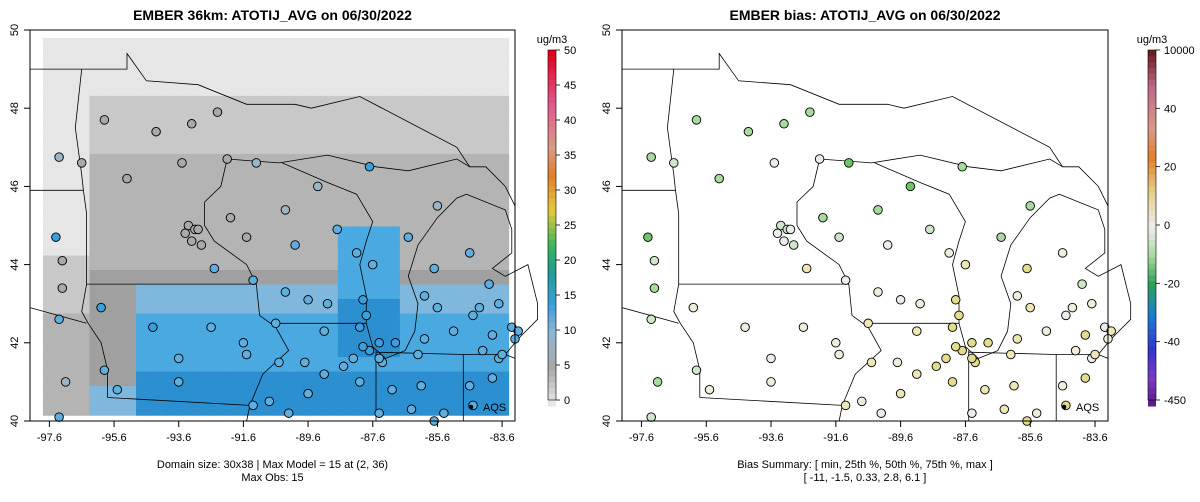  Describe the element at coordinates (900, 438) in the screenshot. I see `x-tick-label: -89.6` at that location.